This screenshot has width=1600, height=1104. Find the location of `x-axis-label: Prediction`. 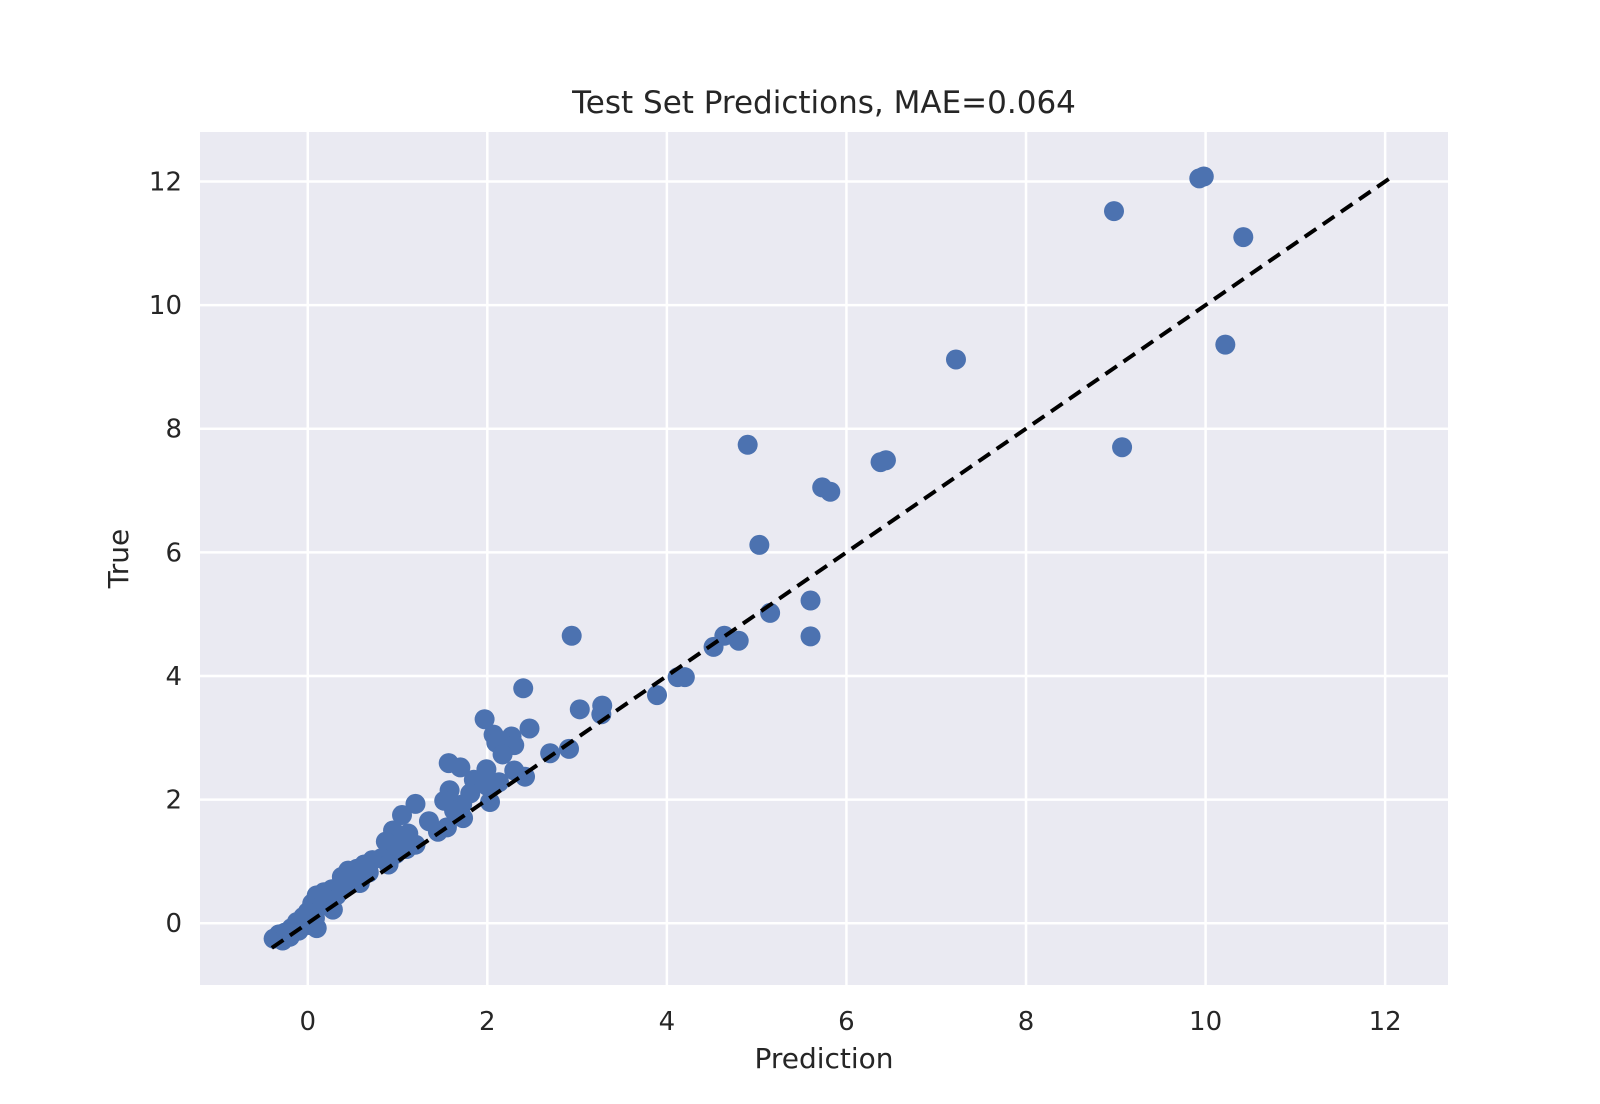

x-axis-label: Prediction is located at coordinates (823, 1058).